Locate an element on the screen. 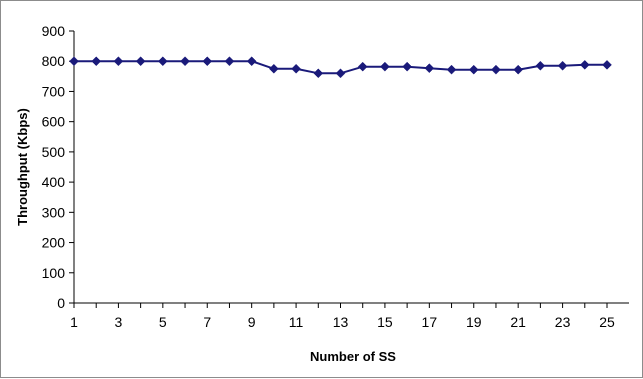 This screenshot has width=643, height=379. y-tick-label: 400 is located at coordinates (54, 182).